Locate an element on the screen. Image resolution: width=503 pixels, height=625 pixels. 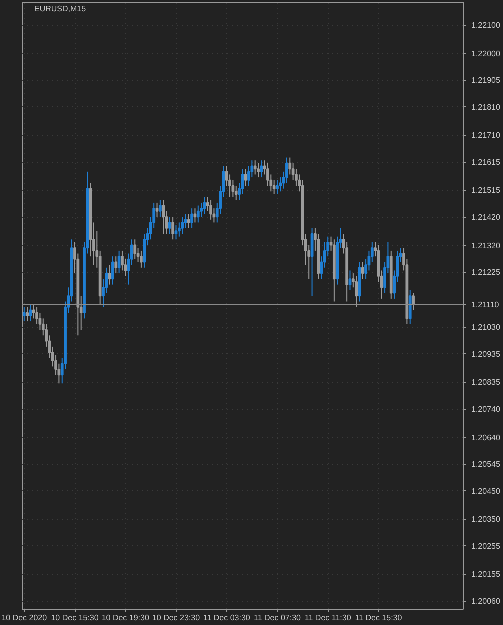
y-tick-label: 1.21515 is located at coordinates (486, 191).